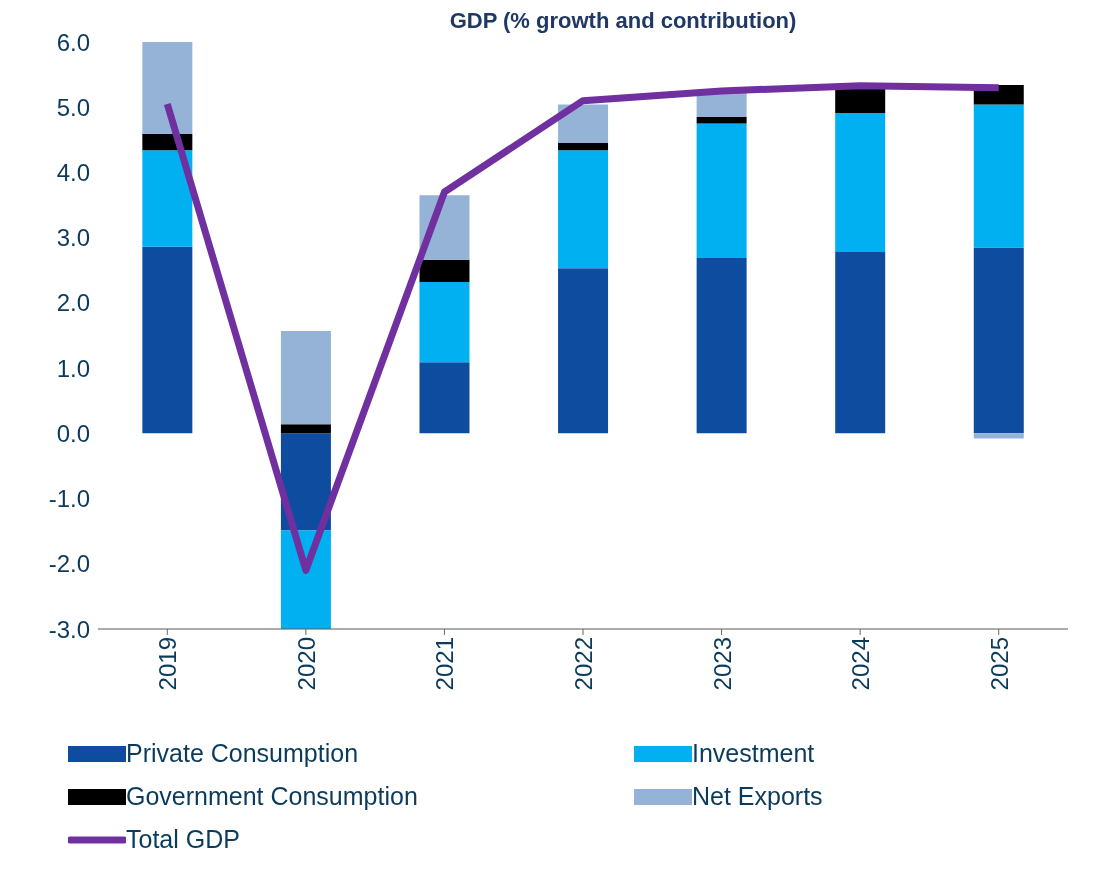  What do you see at coordinates (168, 664) in the screenshot?
I see `x-tick-label: 2019` at bounding box center [168, 664].